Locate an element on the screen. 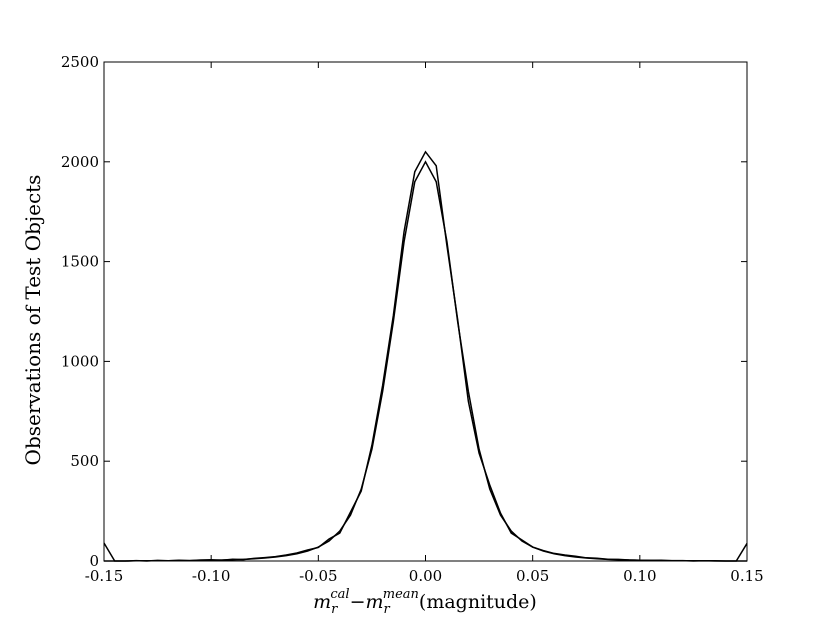 This screenshot has height=623, width=830. x-tick-label: -0.15 is located at coordinates (104, 576).